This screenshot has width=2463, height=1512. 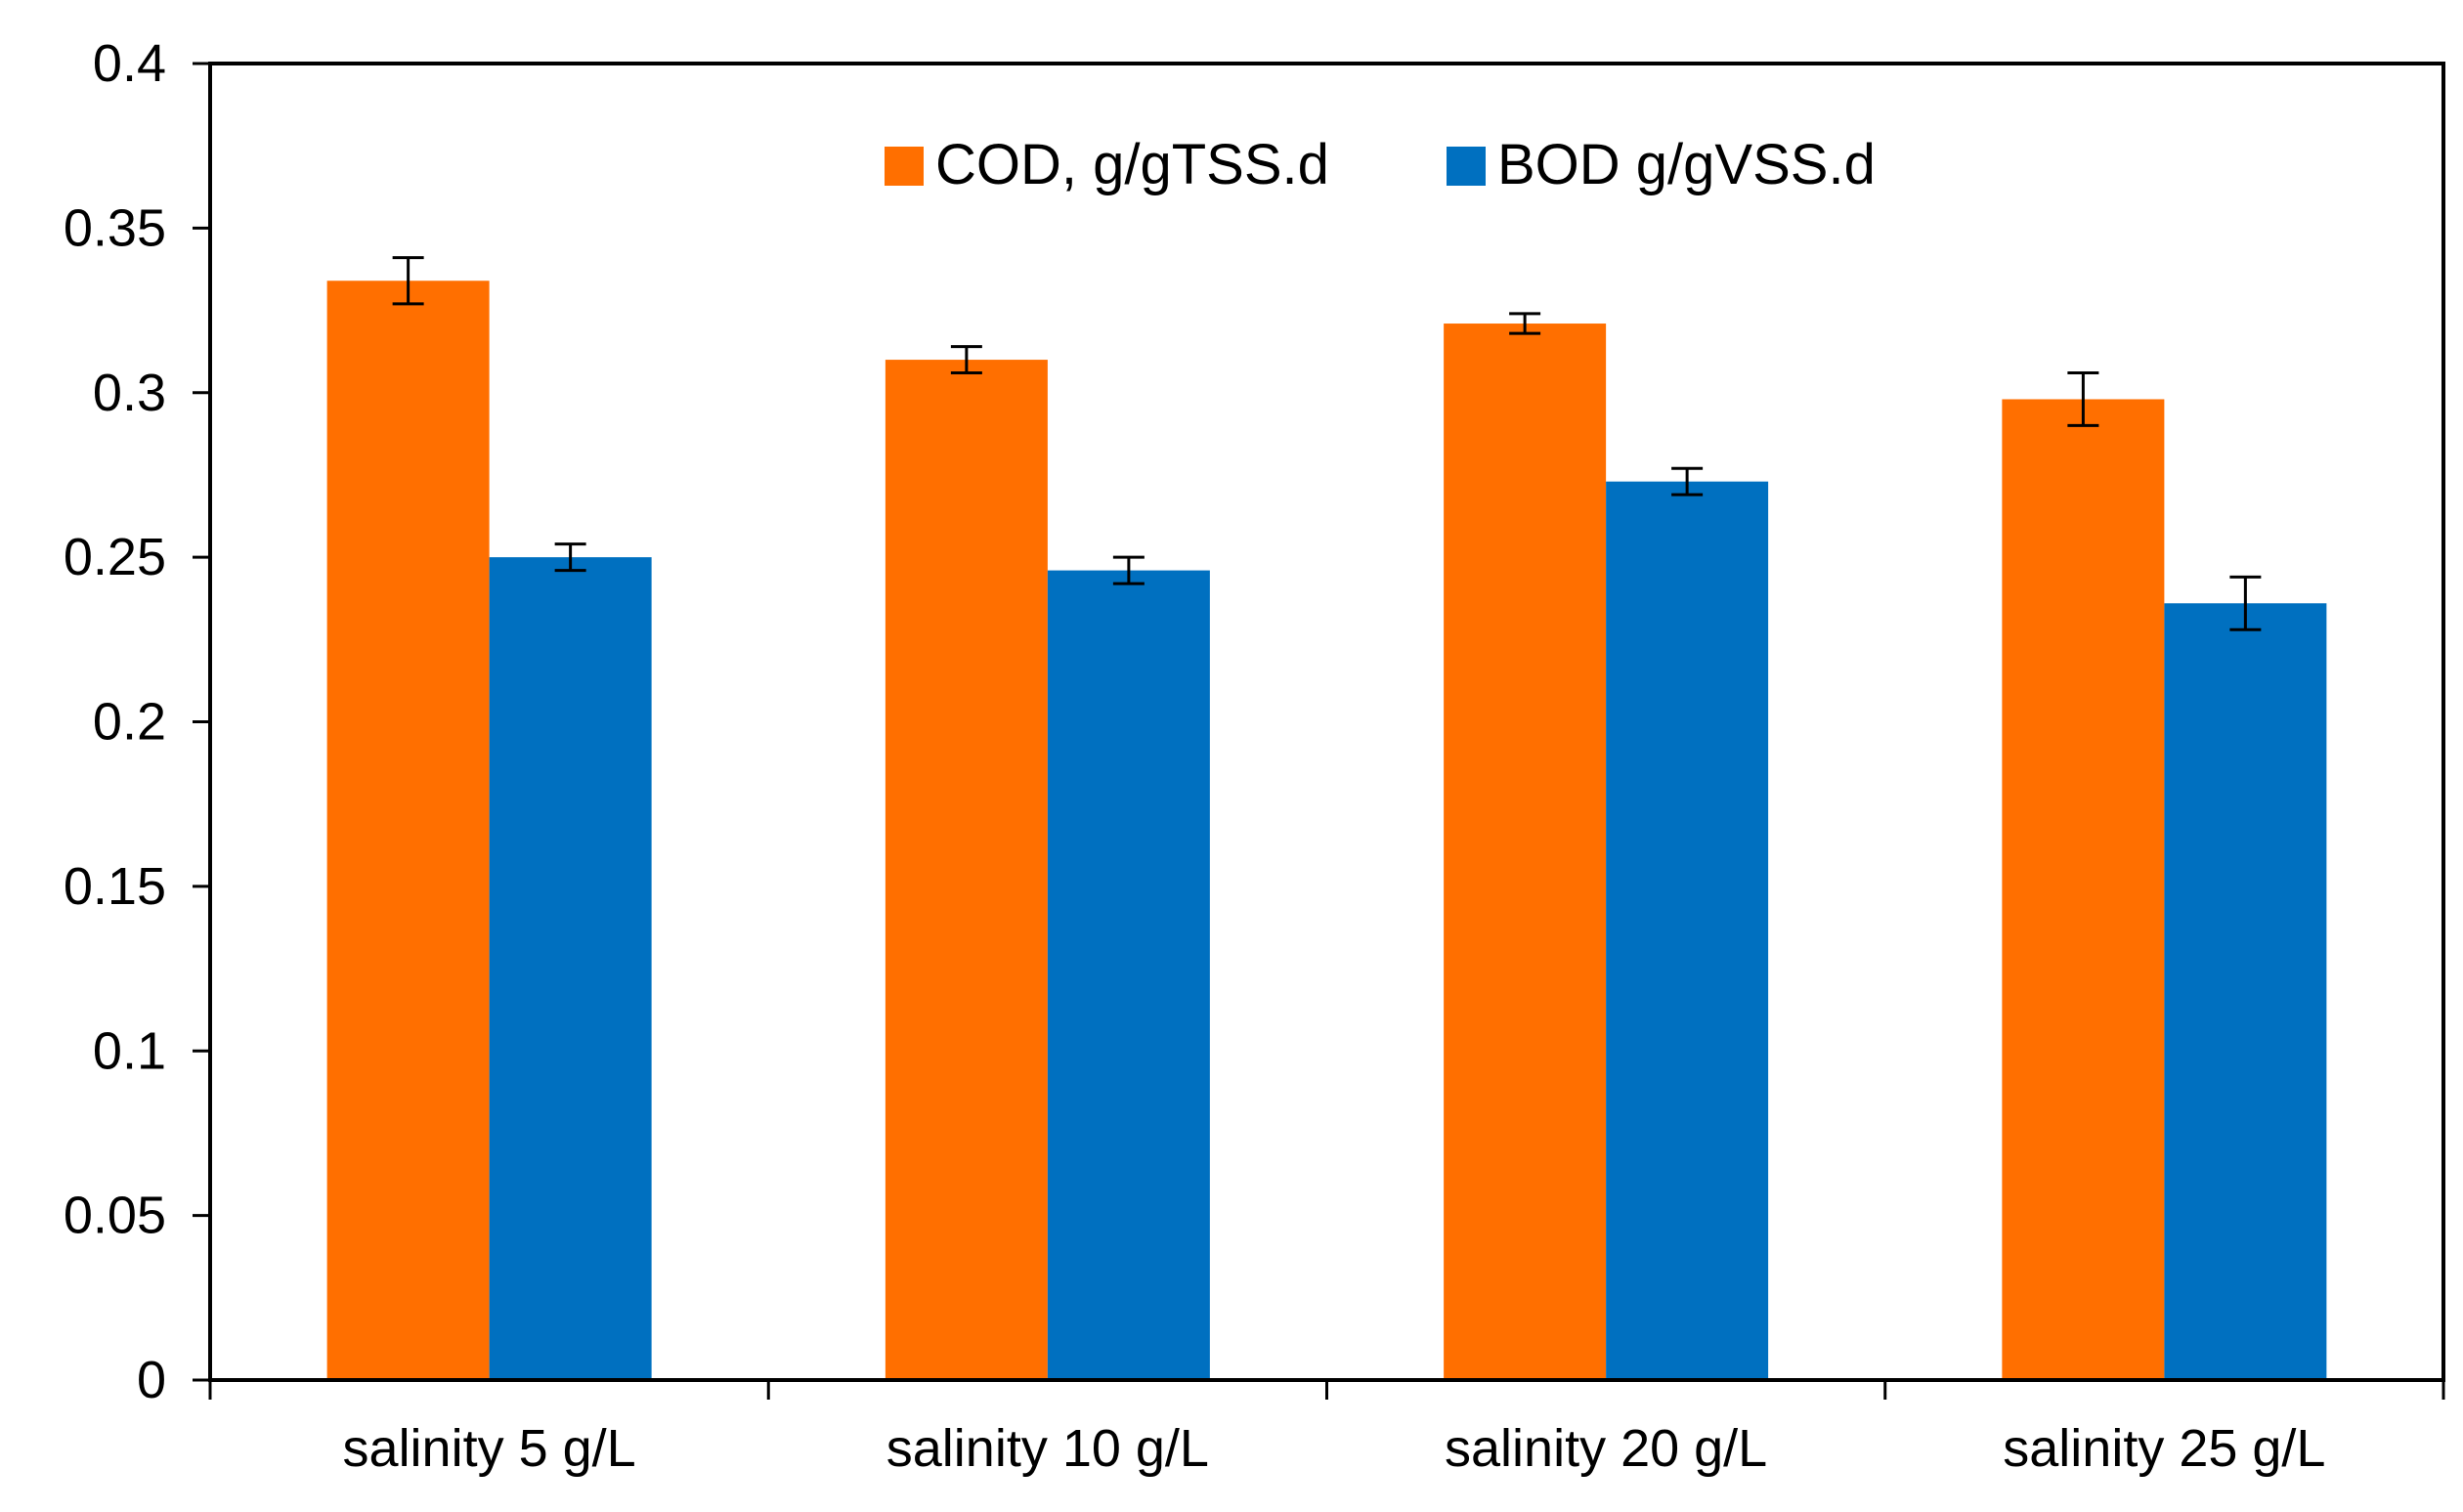 What do you see at coordinates (151, 1380) in the screenshot?
I see `y-tick-label: 0` at bounding box center [151, 1380].